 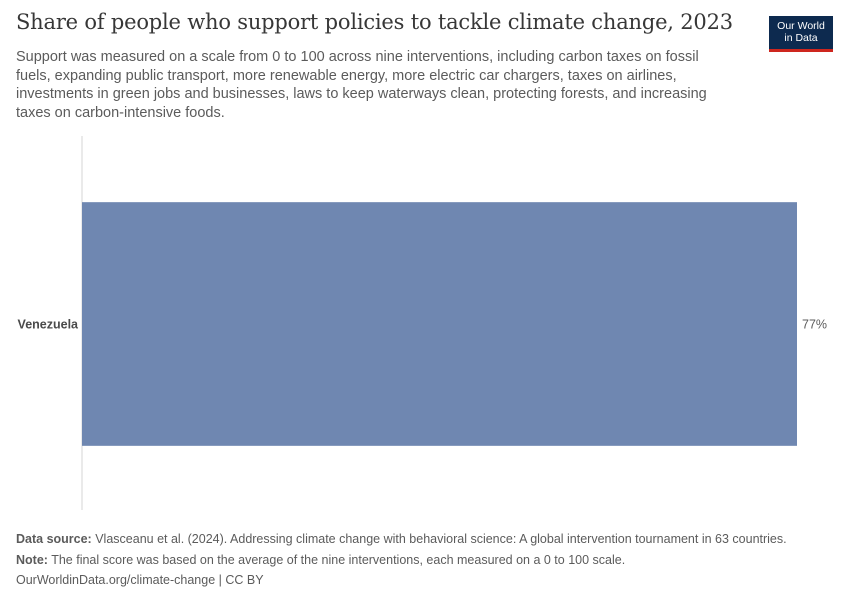 What do you see at coordinates (48, 325) in the screenshot?
I see `category-label: Venezuela` at bounding box center [48, 325].